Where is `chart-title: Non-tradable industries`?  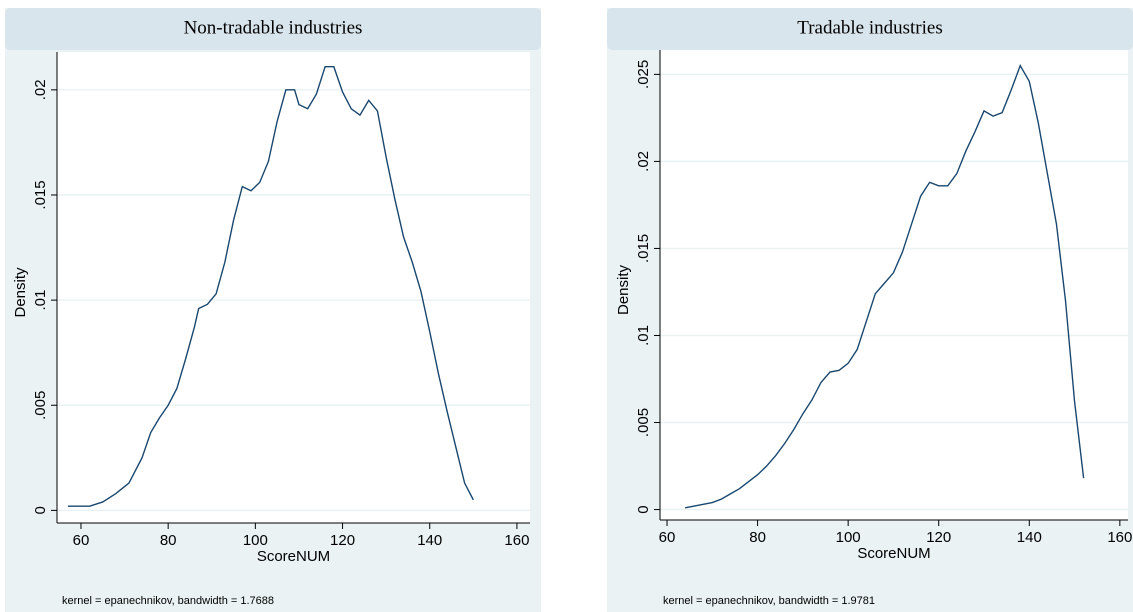
chart-title: Non-tradable industries is located at coordinates (273, 27).